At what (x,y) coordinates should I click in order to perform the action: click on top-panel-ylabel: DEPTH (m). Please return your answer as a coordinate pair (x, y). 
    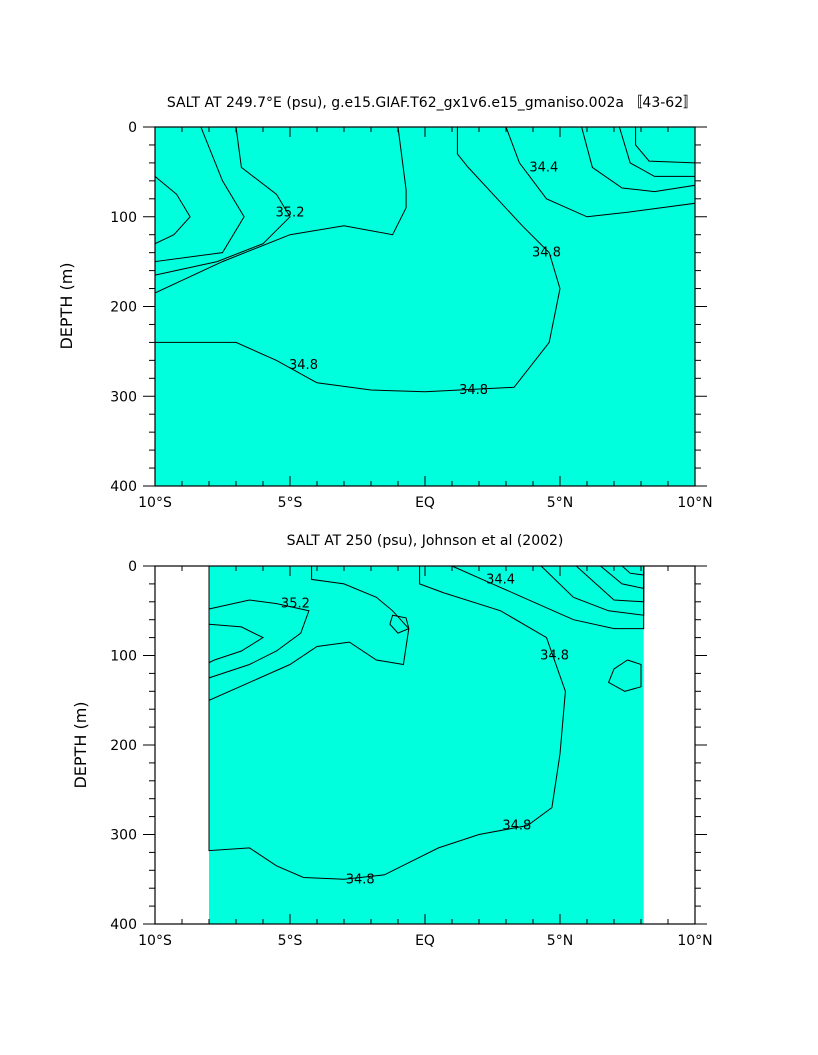
    Looking at the image, I should click on (66, 305).